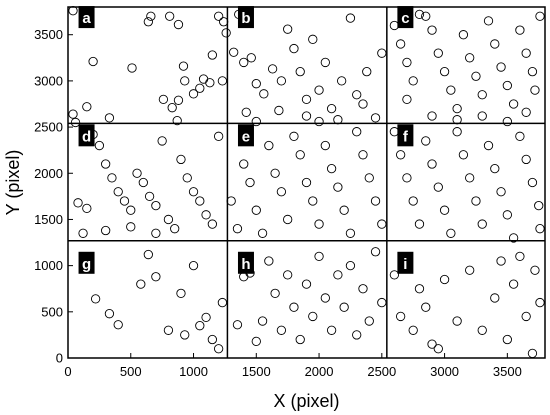 The height and width of the screenshot is (415, 550). I want to click on y-tick-label: 1500, so click(48, 219).